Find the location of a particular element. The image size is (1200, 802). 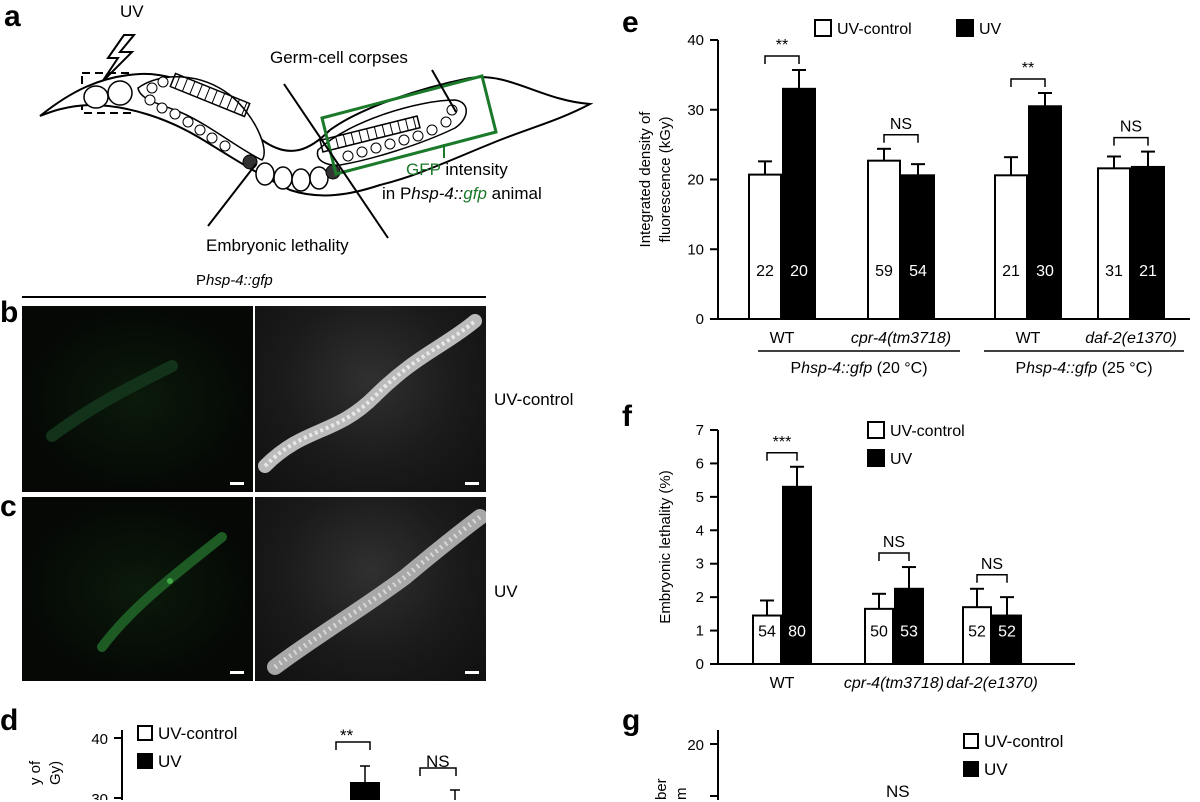

d-legend-uv-swatch is located at coordinates (145, 761).